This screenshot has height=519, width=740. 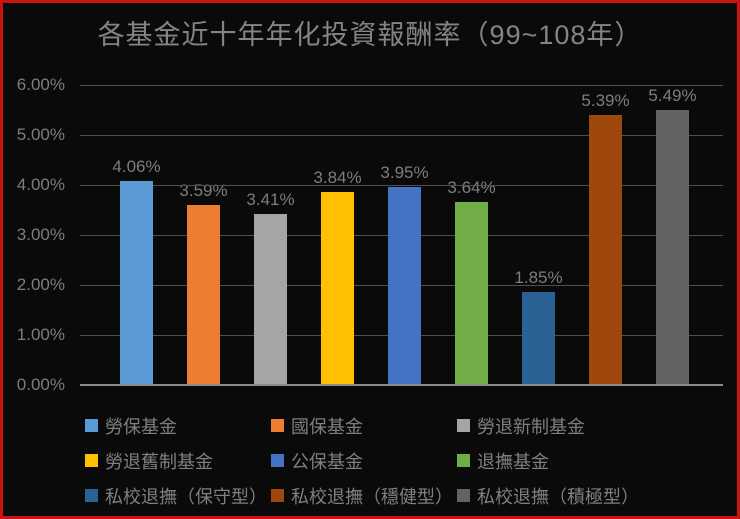 What do you see at coordinates (364, 460) in the screenshot?
I see `legend-item: 公保基金` at bounding box center [364, 460].